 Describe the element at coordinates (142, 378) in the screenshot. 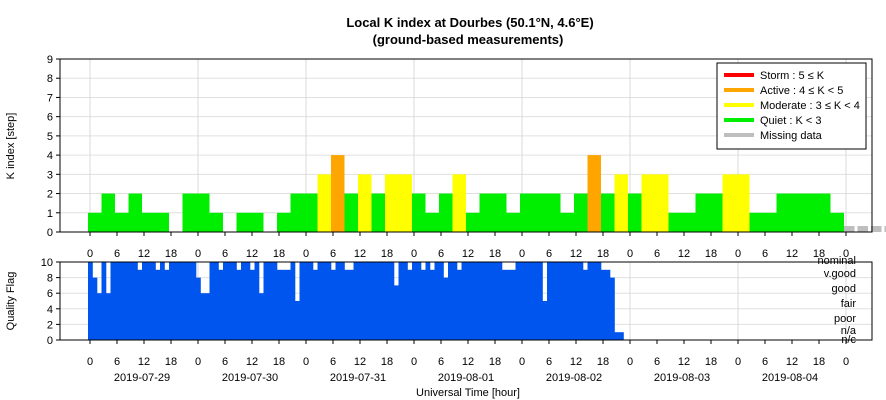

I see `date-label: 2019-07-29` at that location.